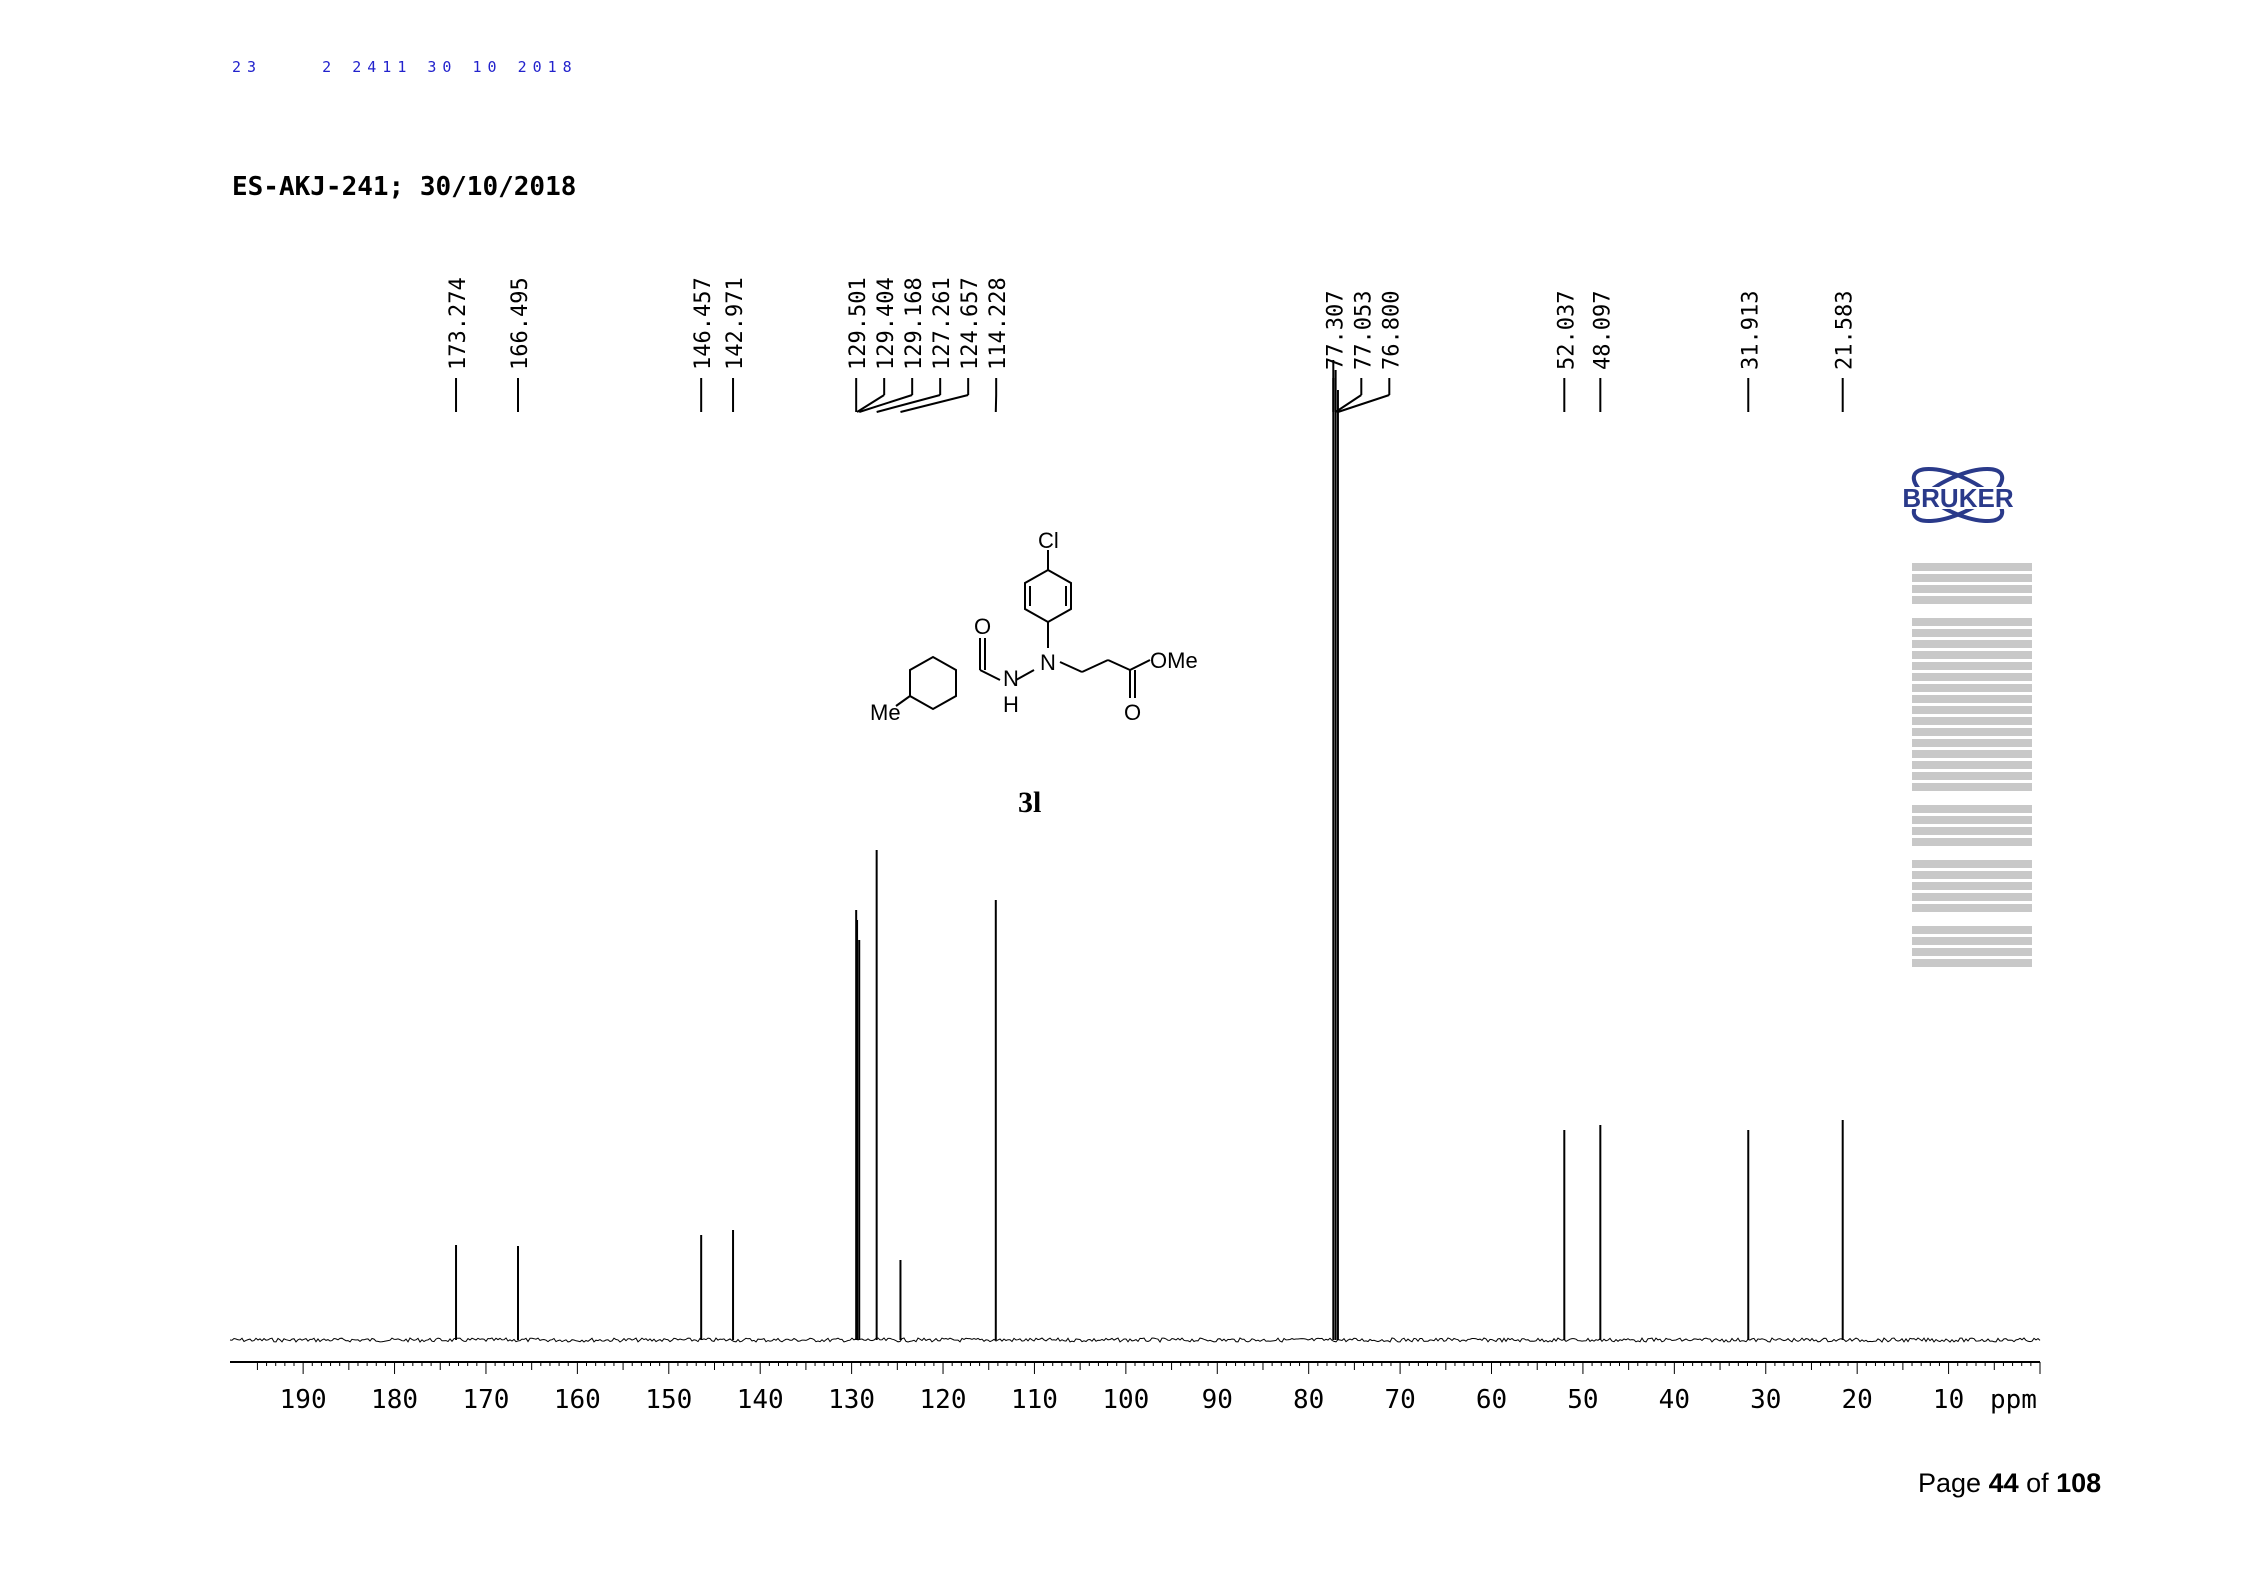  What do you see at coordinates (1011, 678) in the screenshot?
I see `atom-n-amide: N` at bounding box center [1011, 678].